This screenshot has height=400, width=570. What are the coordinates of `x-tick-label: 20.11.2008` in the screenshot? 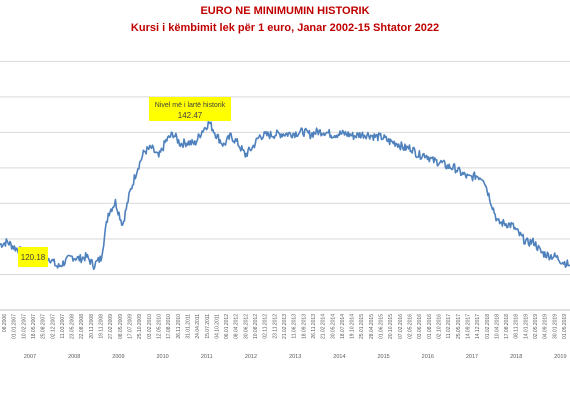 It's located at (92, 326).